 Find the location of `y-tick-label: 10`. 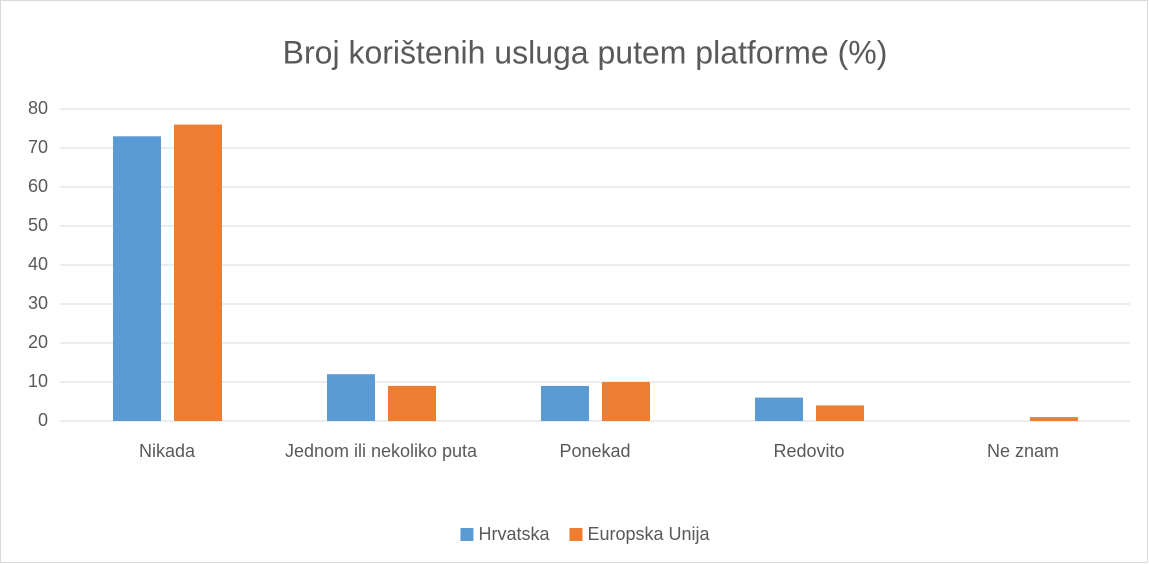

y-tick-label: 10 is located at coordinates (38, 381).